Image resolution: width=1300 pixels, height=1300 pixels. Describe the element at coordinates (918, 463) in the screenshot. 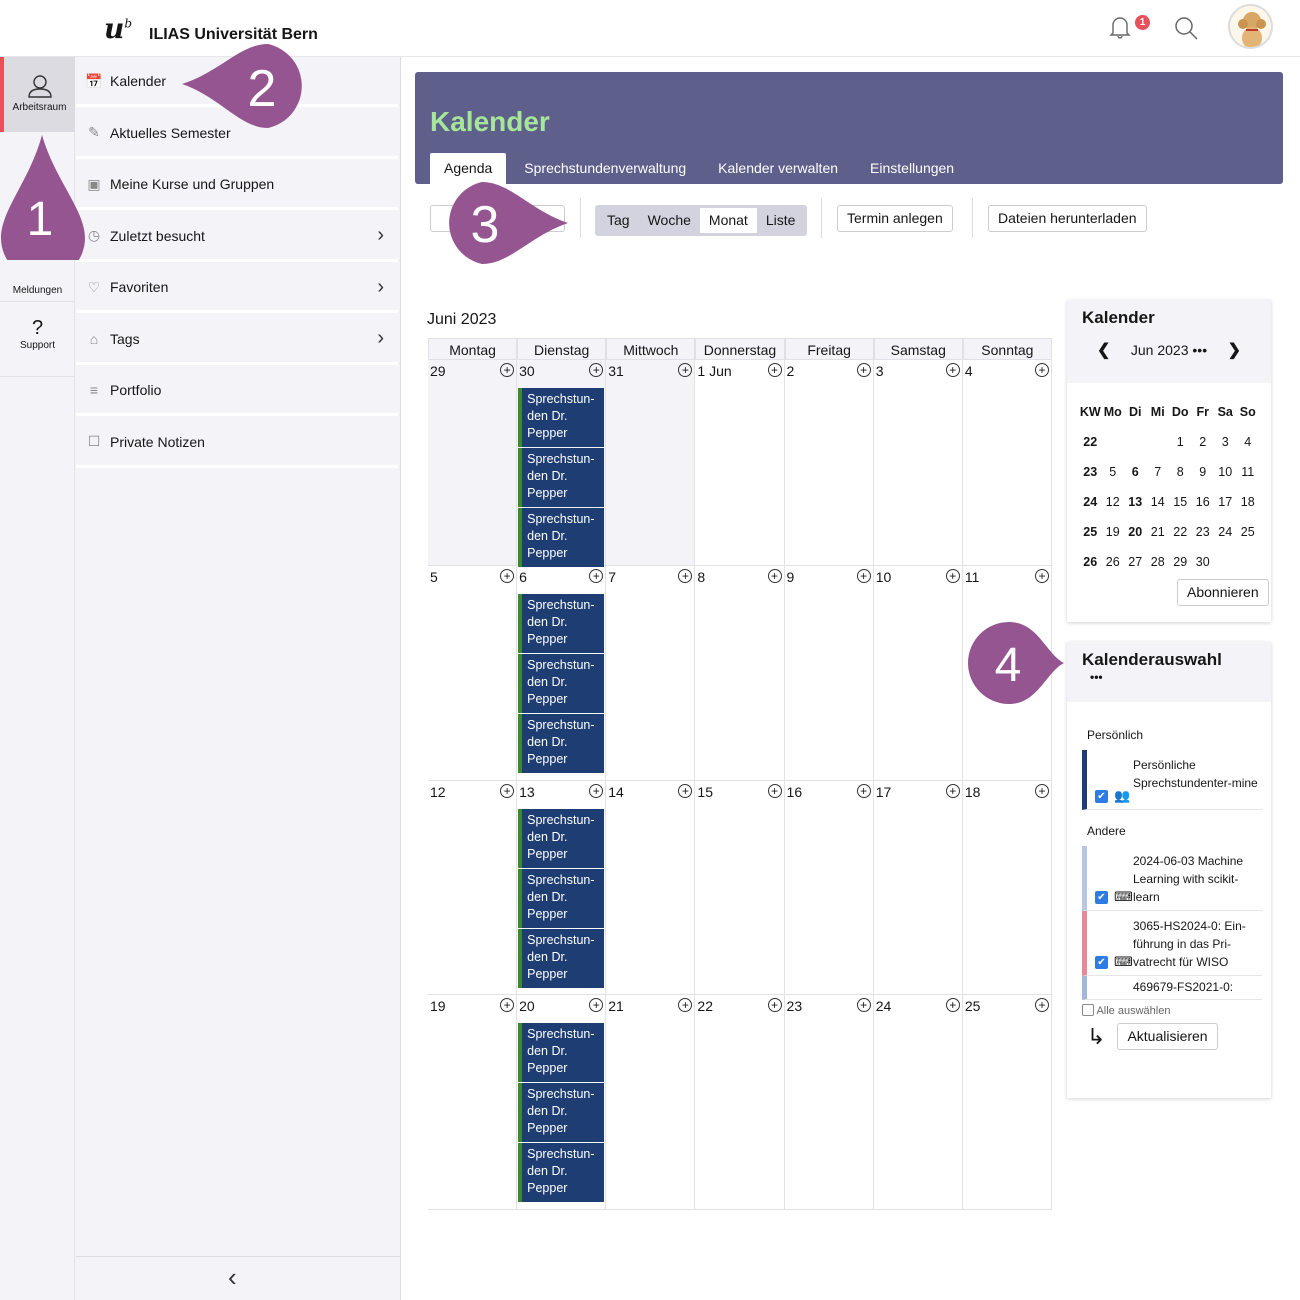

I see `day-cell: 3 +` at that location.